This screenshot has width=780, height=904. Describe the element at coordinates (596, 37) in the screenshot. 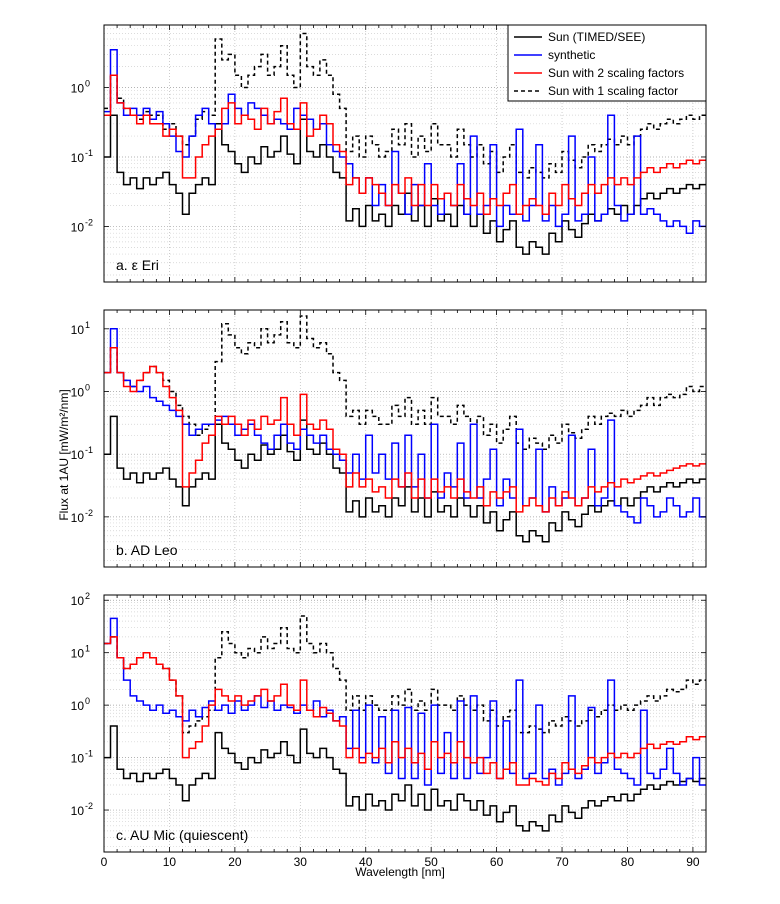

I see `legend-label-sun: Sun (TIMED/SEE)` at that location.